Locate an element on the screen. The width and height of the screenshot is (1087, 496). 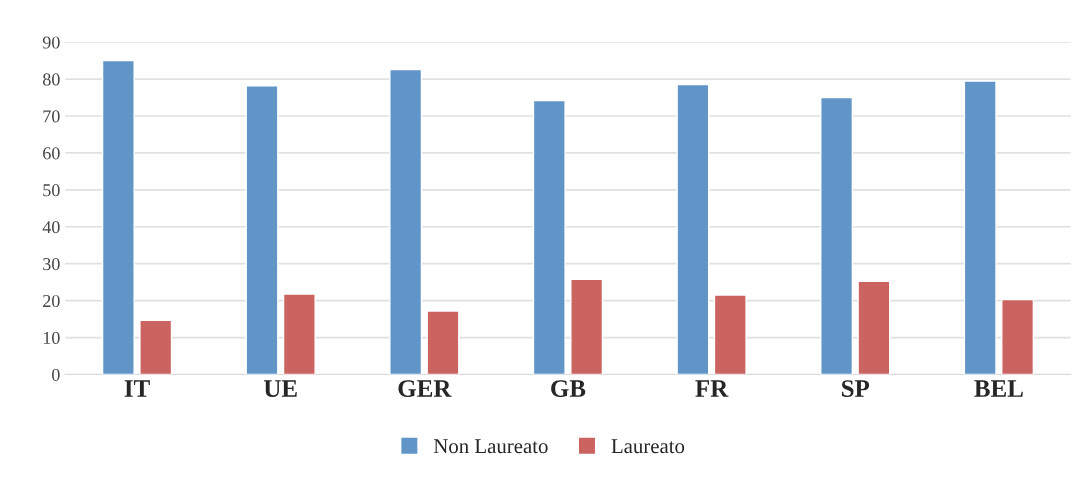
y-tick-label: 60 is located at coordinates (51, 153).